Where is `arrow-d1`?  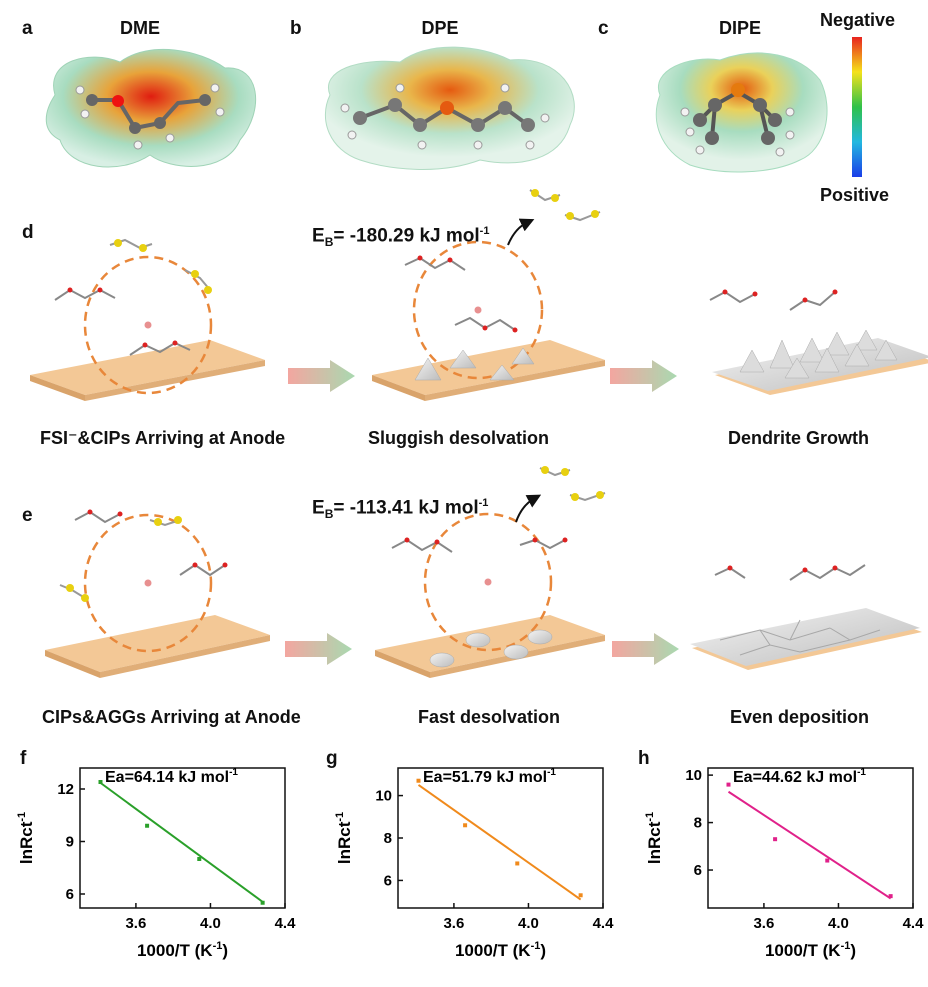 arrow-d1 is located at coordinates (321, 376).